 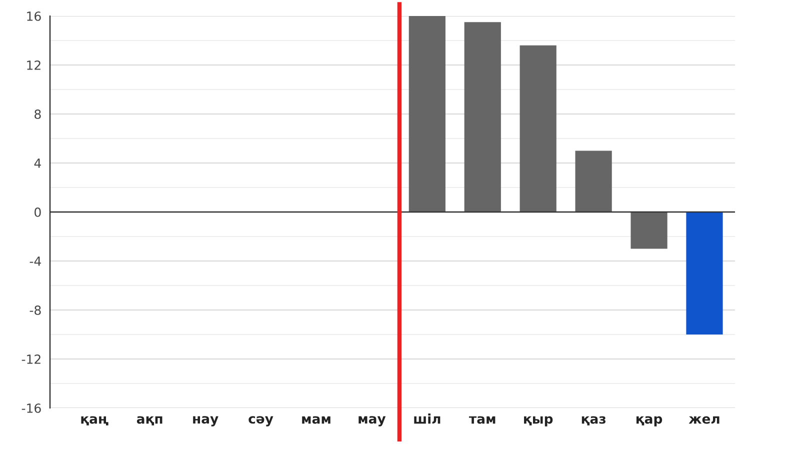 I want to click on x-tick-label: жел, so click(x=704, y=420).